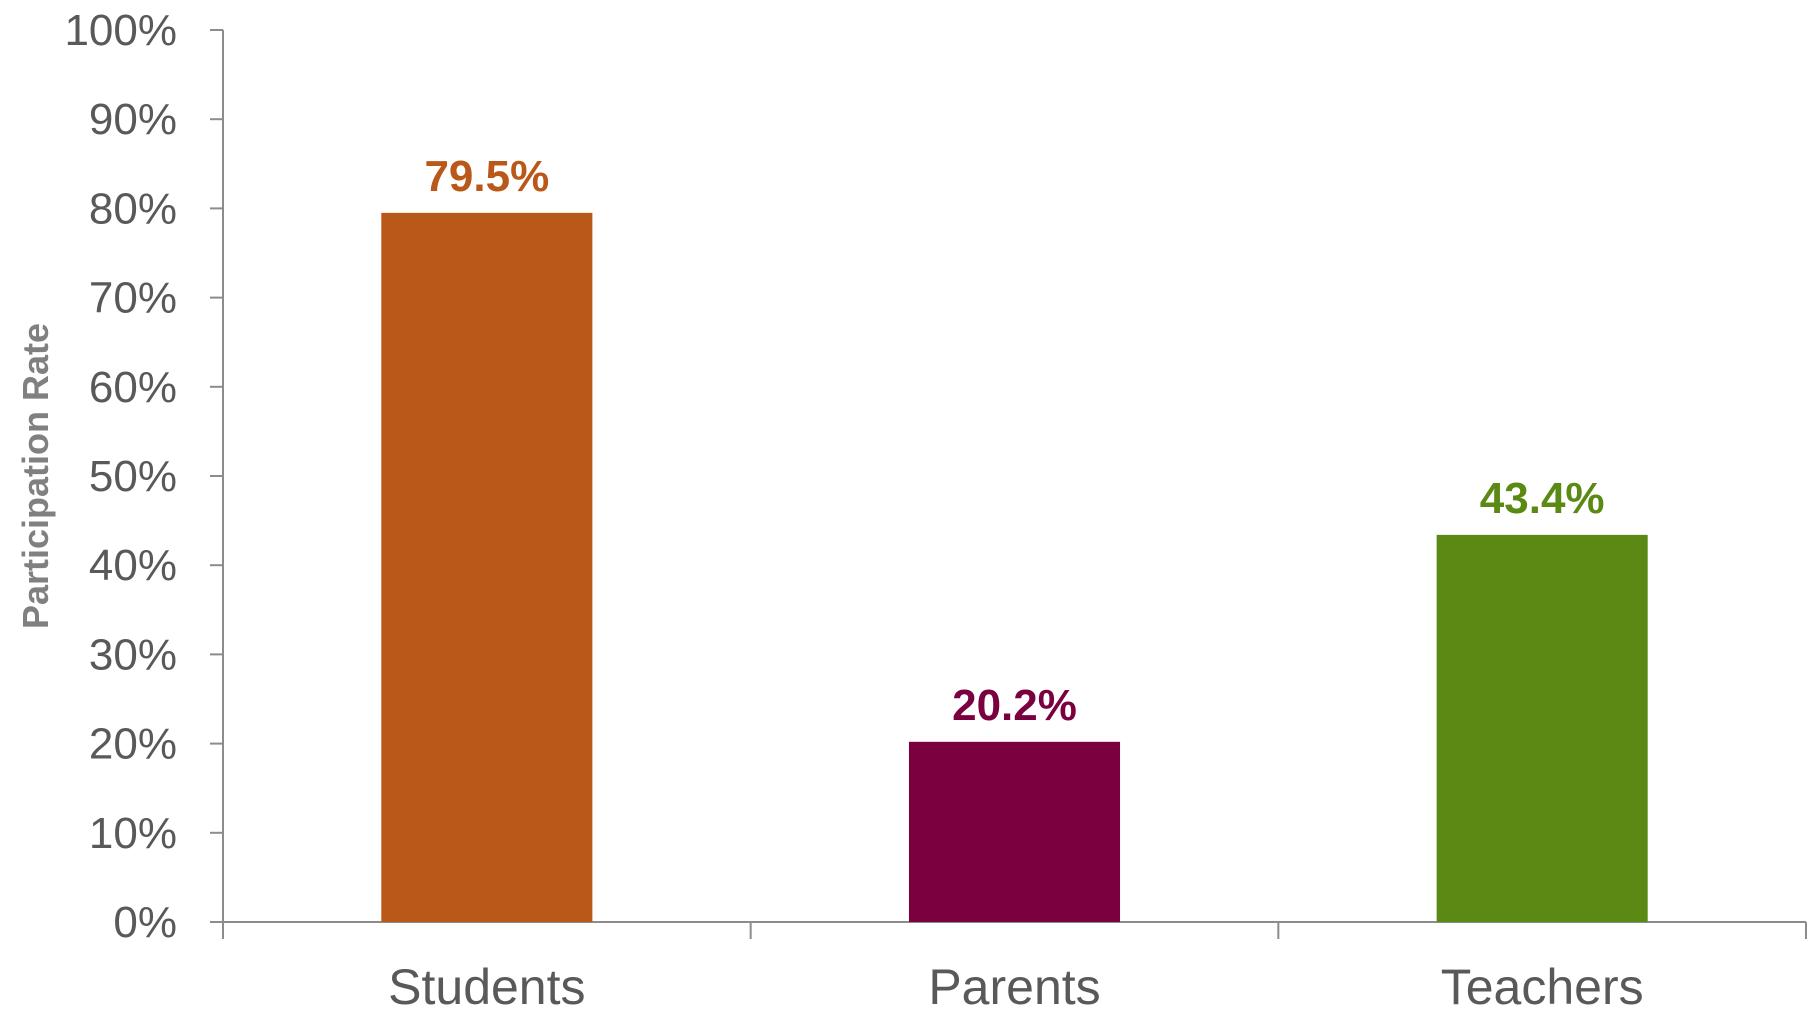 This screenshot has height=1028, width=1814. I want to click on y-tick-label: 50%, so click(133, 476).